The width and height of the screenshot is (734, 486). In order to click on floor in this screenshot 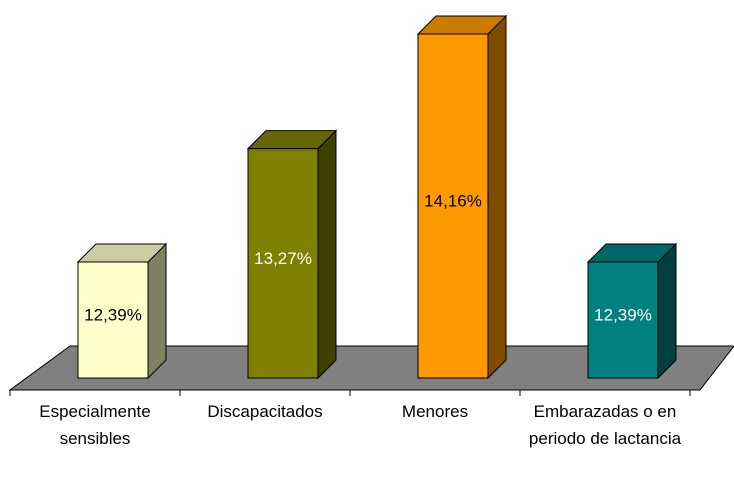, I will do `click(371, 368)`.